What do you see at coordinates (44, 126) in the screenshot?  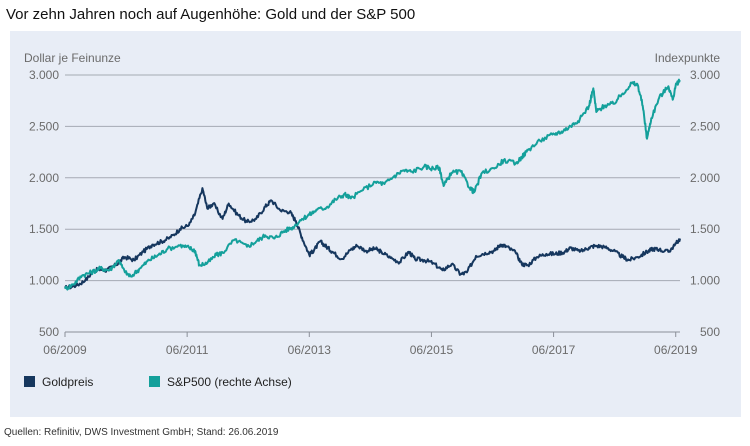 I see `y-tick-left-1: 2.500` at bounding box center [44, 126].